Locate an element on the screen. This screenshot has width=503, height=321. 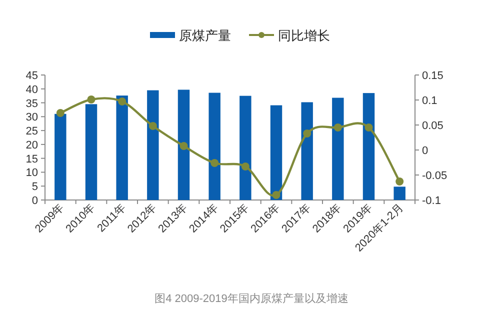
y-tick-label: 35 is located at coordinates (32, 104).